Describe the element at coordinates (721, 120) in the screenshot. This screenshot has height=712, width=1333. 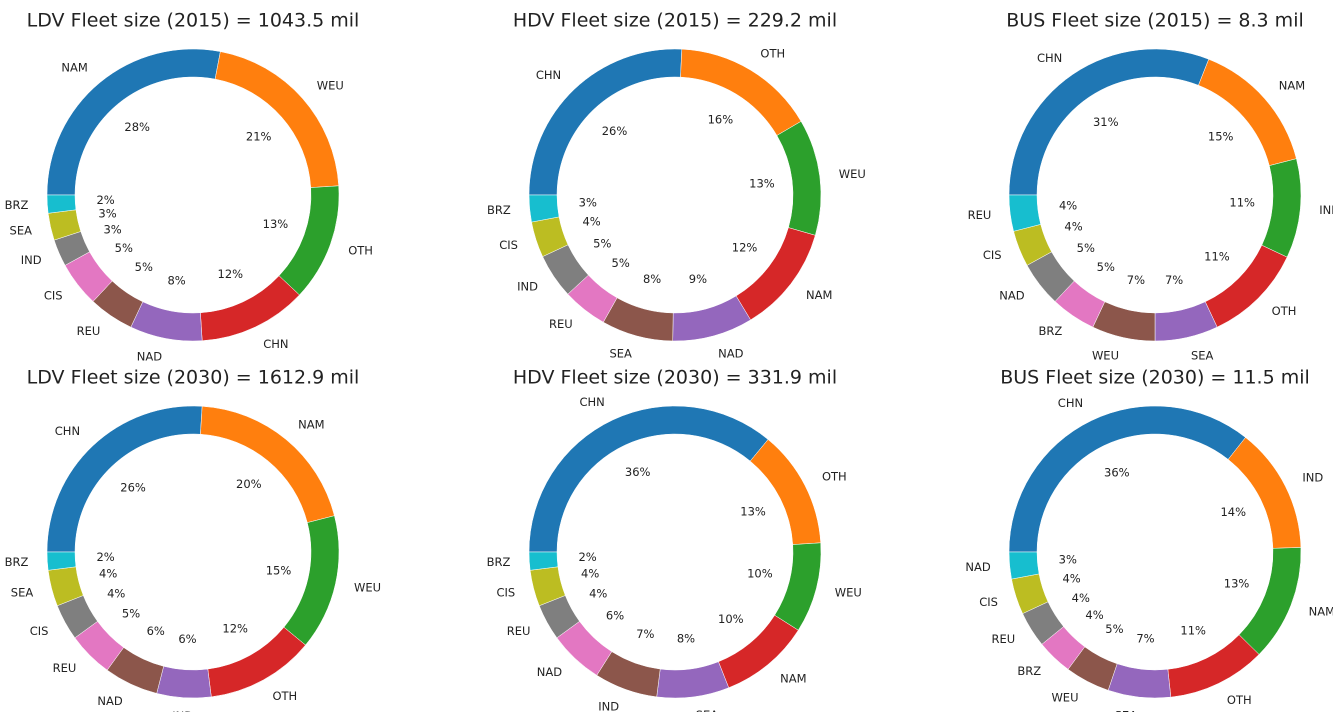
I see `percent-label: 16%` at that location.